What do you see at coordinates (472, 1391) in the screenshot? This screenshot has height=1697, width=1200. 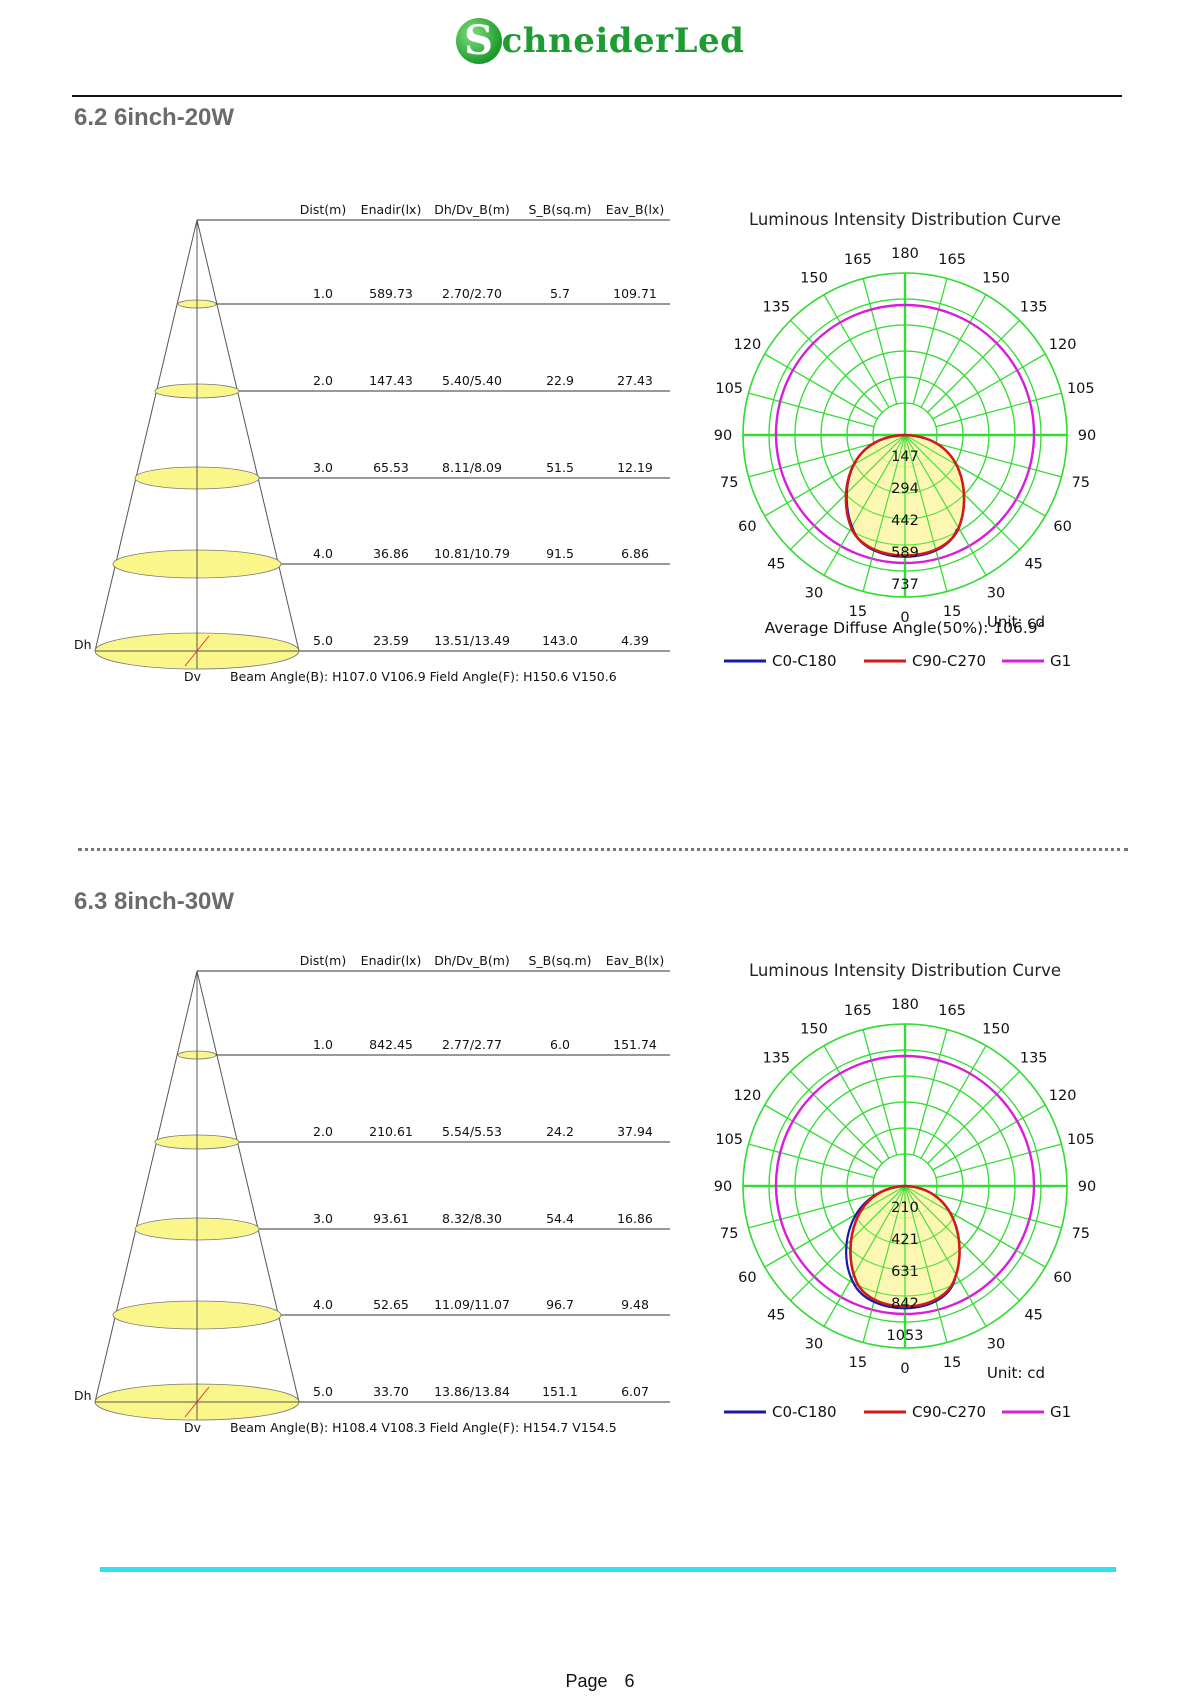 I see `table-cell: 13.86/13.84` at bounding box center [472, 1391].